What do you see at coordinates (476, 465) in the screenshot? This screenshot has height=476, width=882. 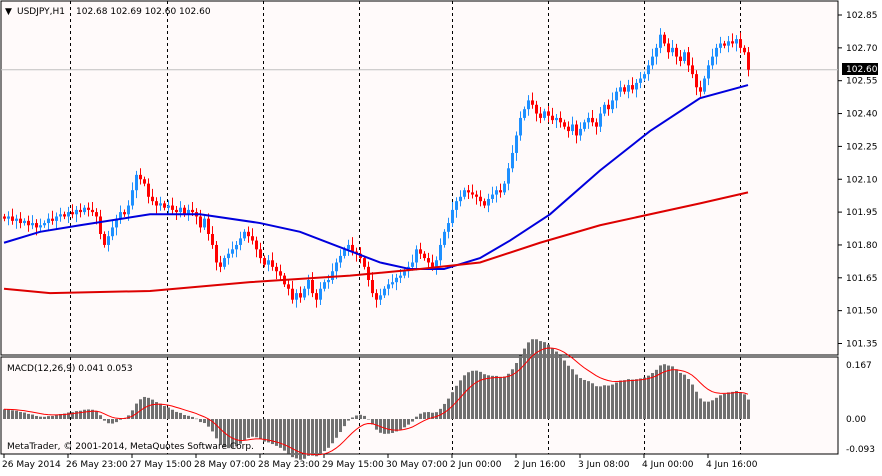 I see `time-tick-label: 2 Jun 00:00` at bounding box center [476, 465].